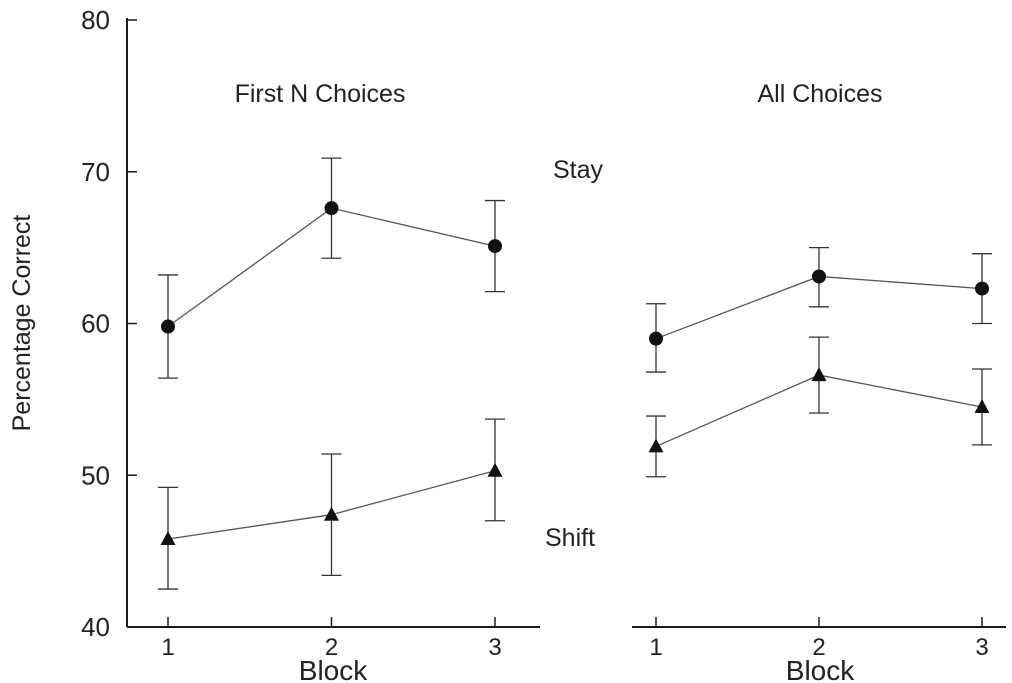 The height and width of the screenshot is (683, 1012). I want to click on panel-title-right: All Choices, so click(819, 94).